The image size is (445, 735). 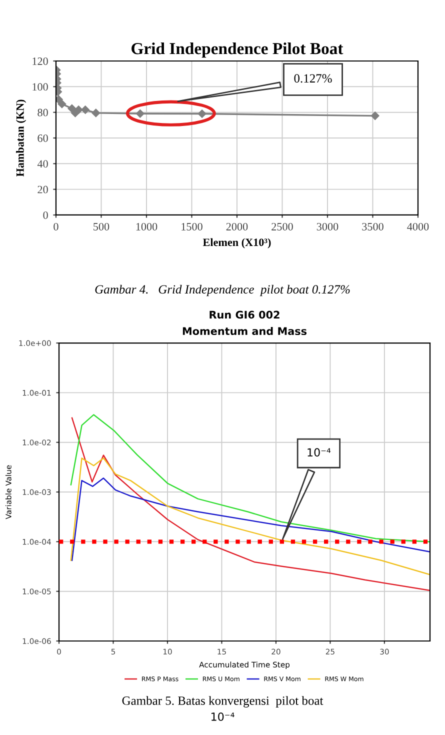 What do you see at coordinates (418, 226) in the screenshot?
I see `x-tick-label: 4000` at bounding box center [418, 226].